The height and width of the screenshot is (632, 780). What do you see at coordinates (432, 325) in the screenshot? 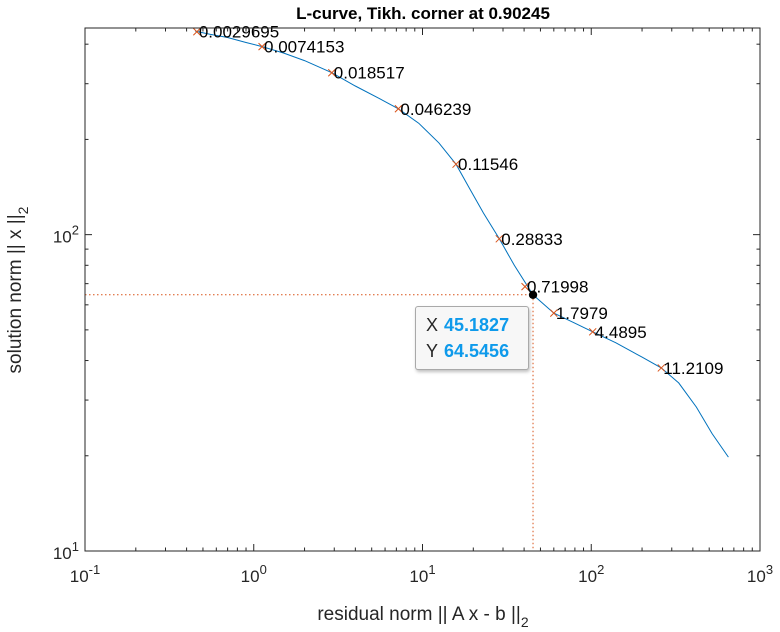
I see `datatip-x-label: X` at bounding box center [432, 325].